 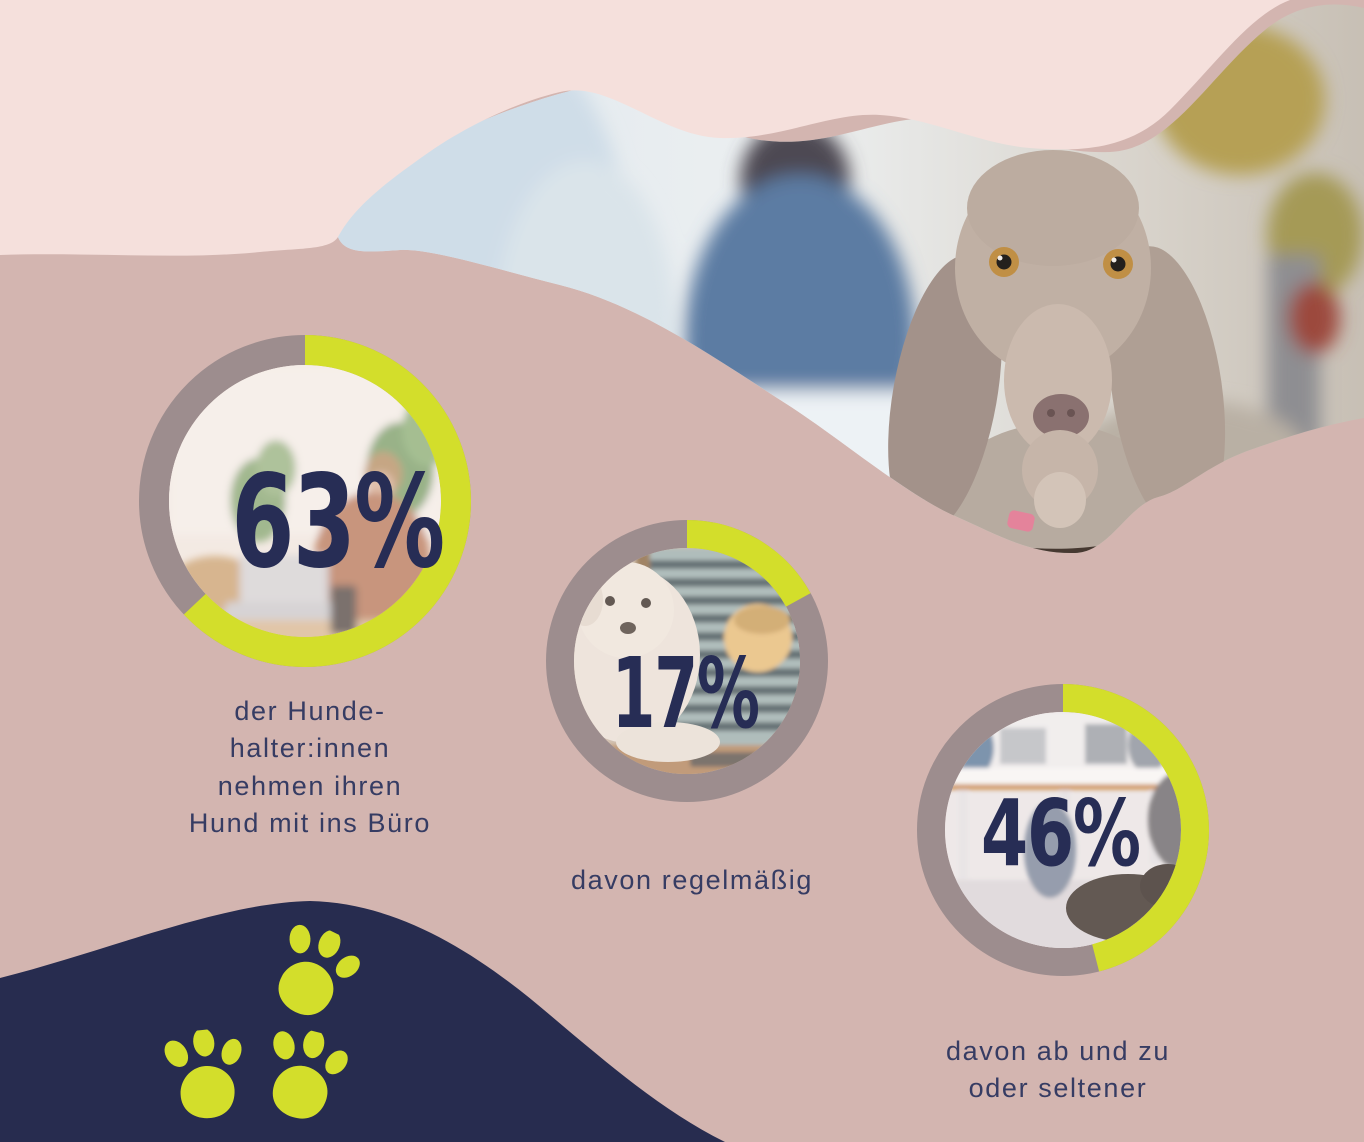 I want to click on donut2-photo, so click(x=687, y=661).